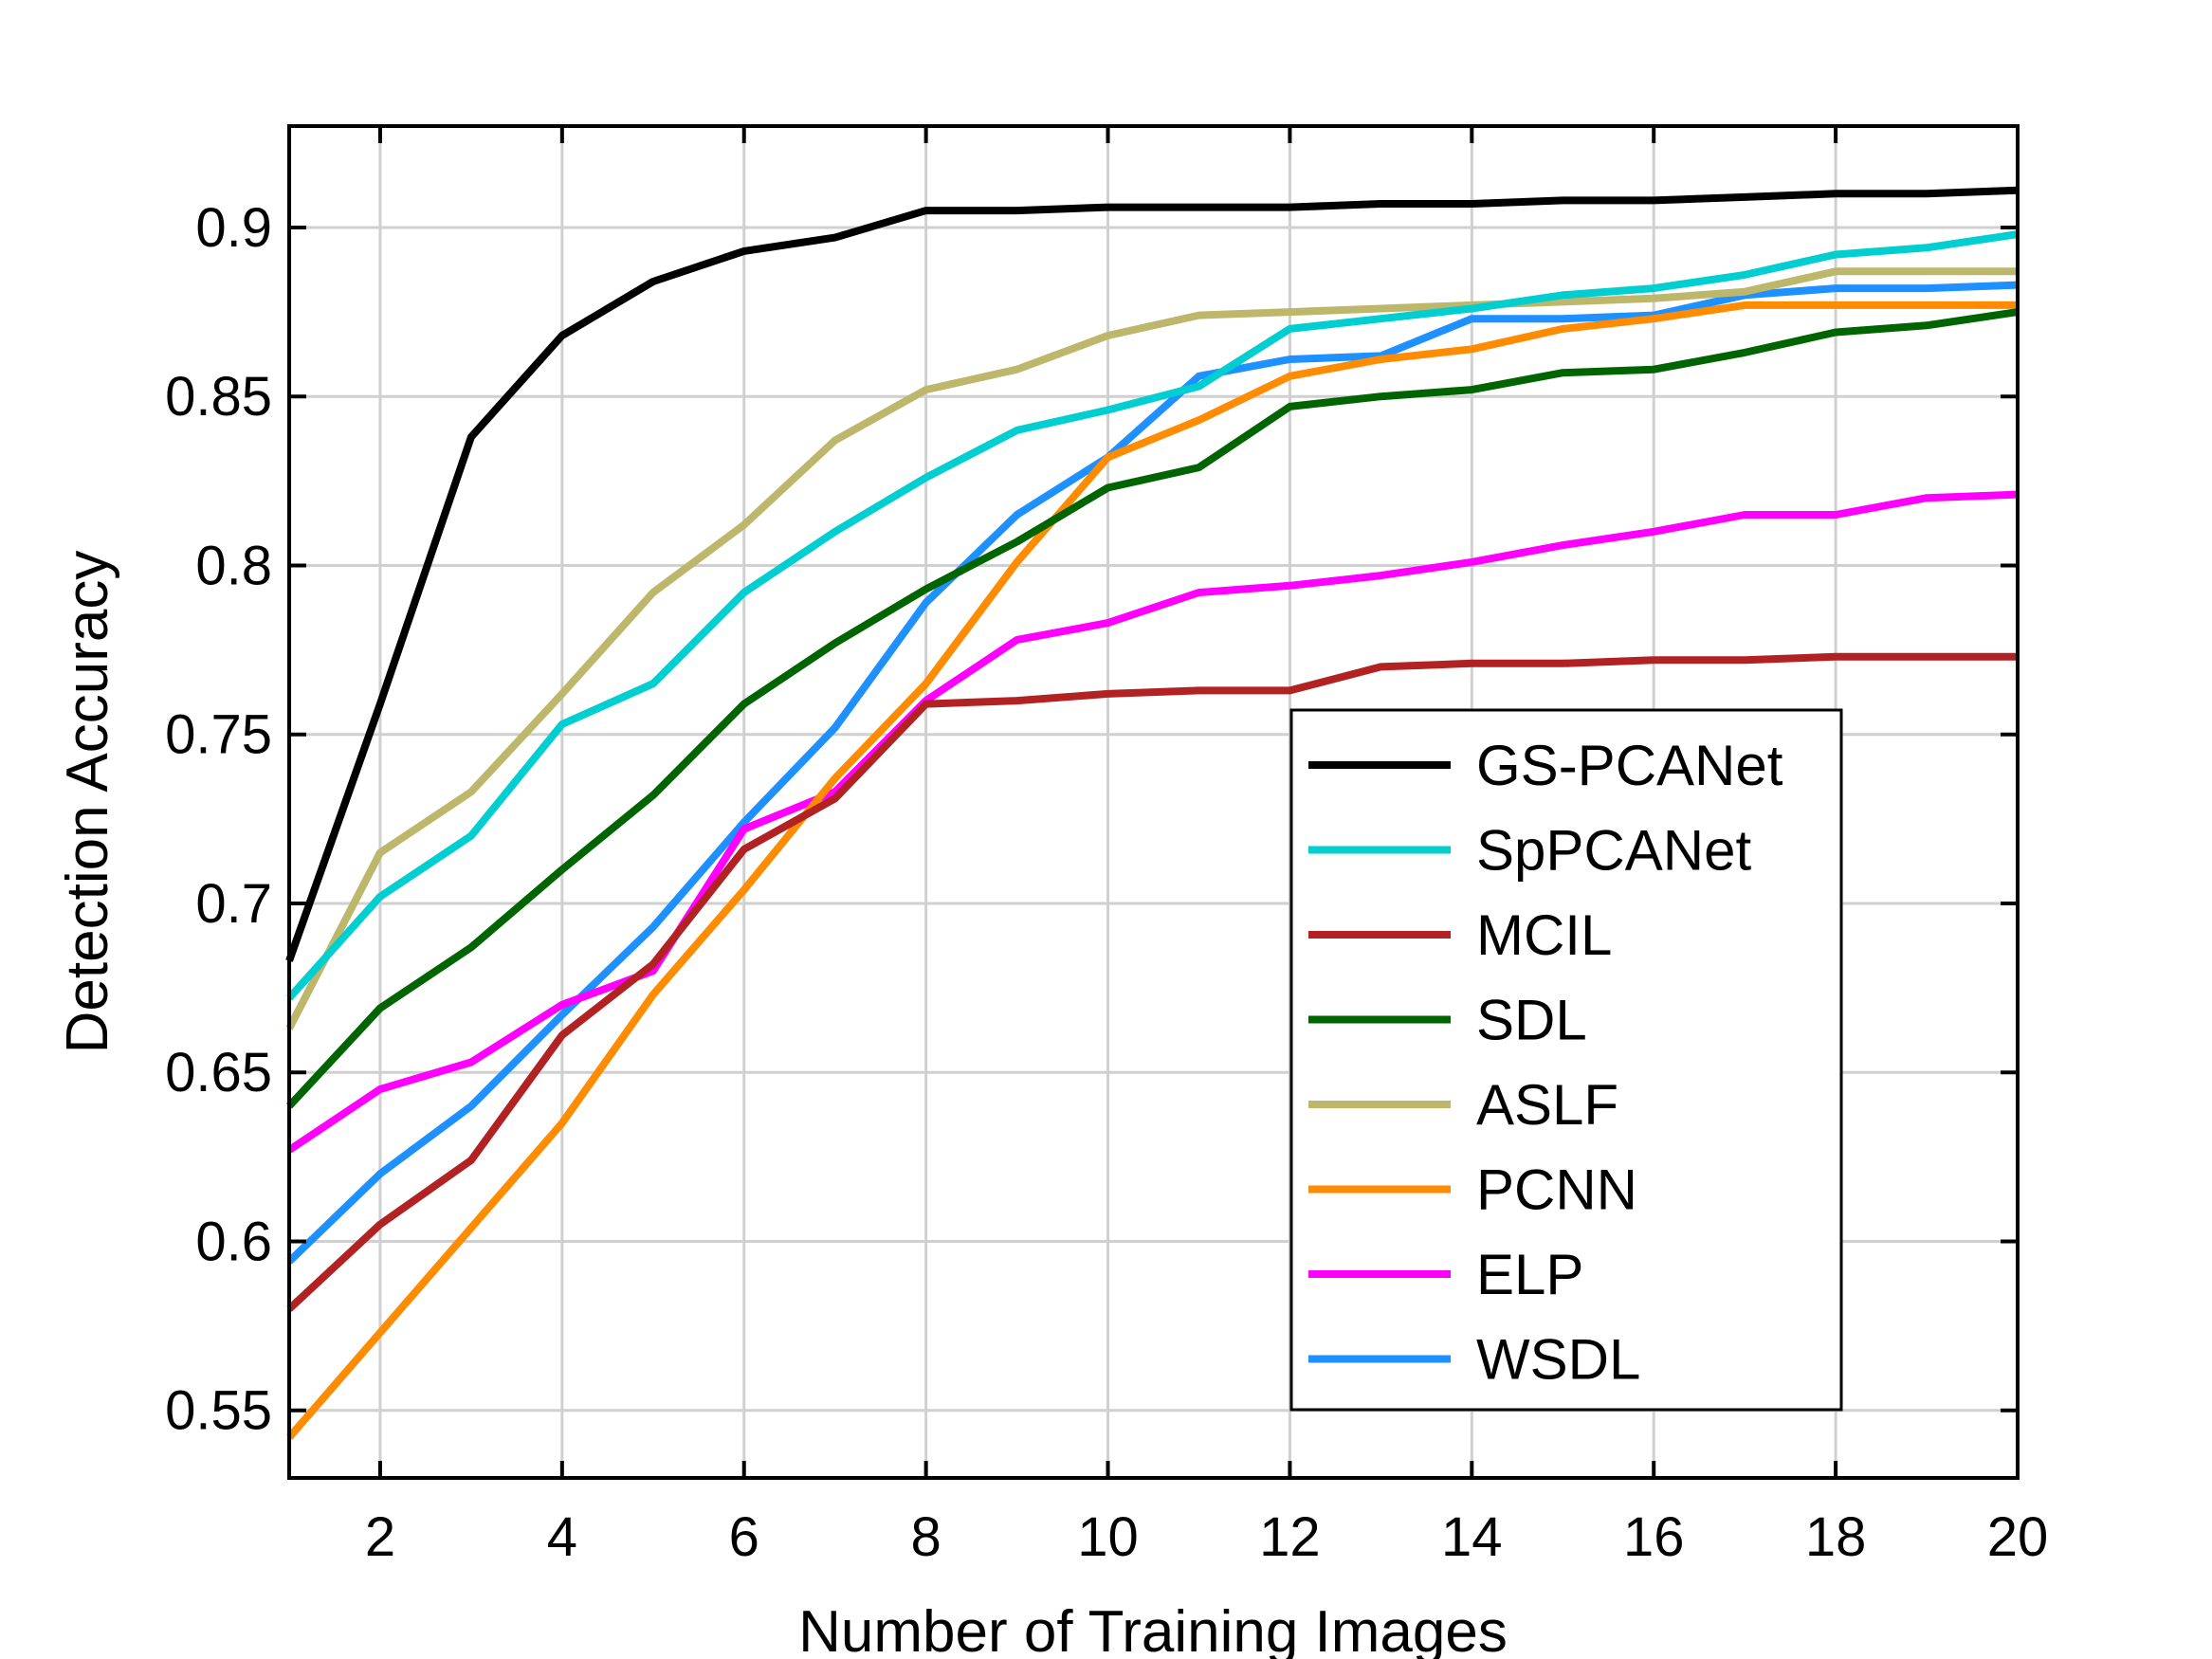 The height and width of the screenshot is (1659, 2212). What do you see at coordinates (2018, 1537) in the screenshot?
I see `x-tick-label: 20` at bounding box center [2018, 1537].